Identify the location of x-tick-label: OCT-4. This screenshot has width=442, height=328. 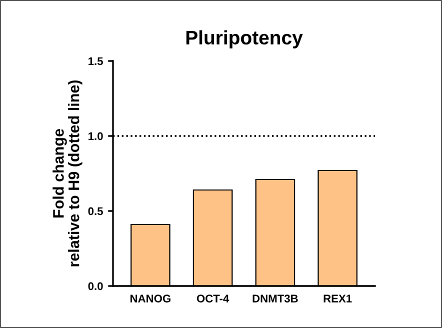
(213, 298).